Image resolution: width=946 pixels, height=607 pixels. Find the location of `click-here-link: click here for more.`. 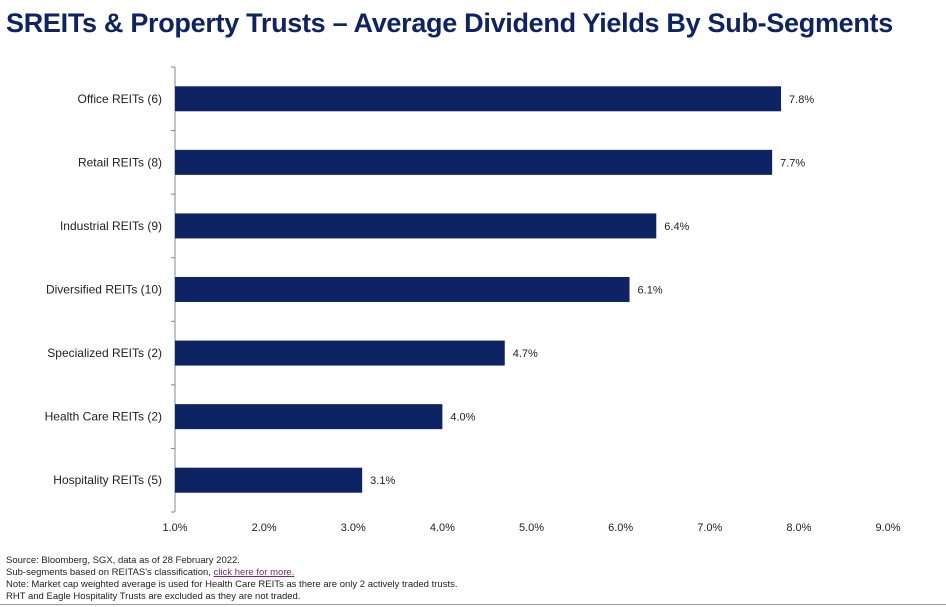

click-here-link: click here for more. is located at coordinates (254, 572).